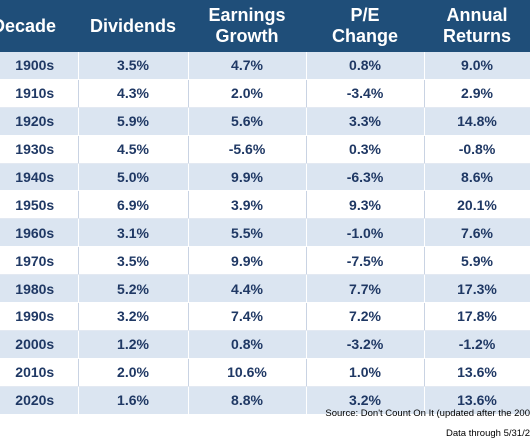 This screenshot has height=442, width=530. I want to click on cell-decade: 2020s, so click(39, 400).